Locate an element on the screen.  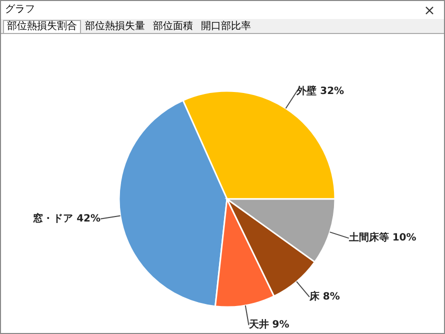
chart-title: グラフ is located at coordinates (20, 10).